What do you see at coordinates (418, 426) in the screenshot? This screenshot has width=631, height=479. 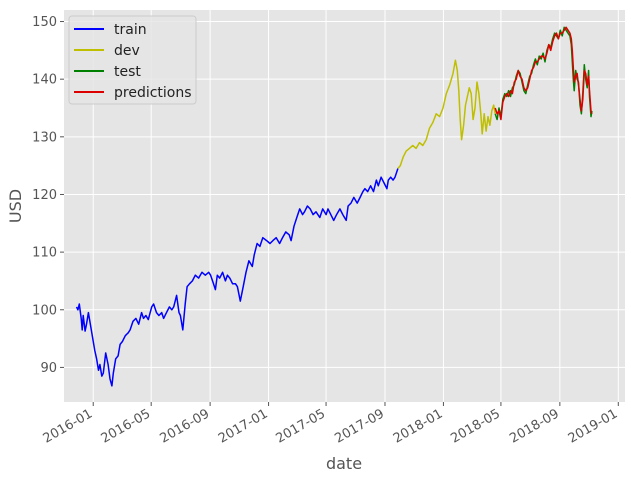 I see `x-tick-label: 2018-01` at bounding box center [418, 426].